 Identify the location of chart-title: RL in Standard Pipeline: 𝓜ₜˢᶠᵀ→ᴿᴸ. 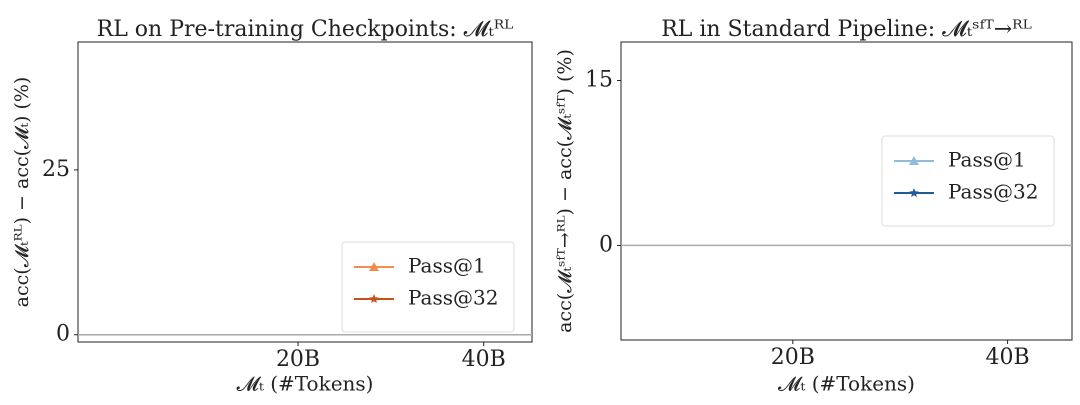
(846, 29).